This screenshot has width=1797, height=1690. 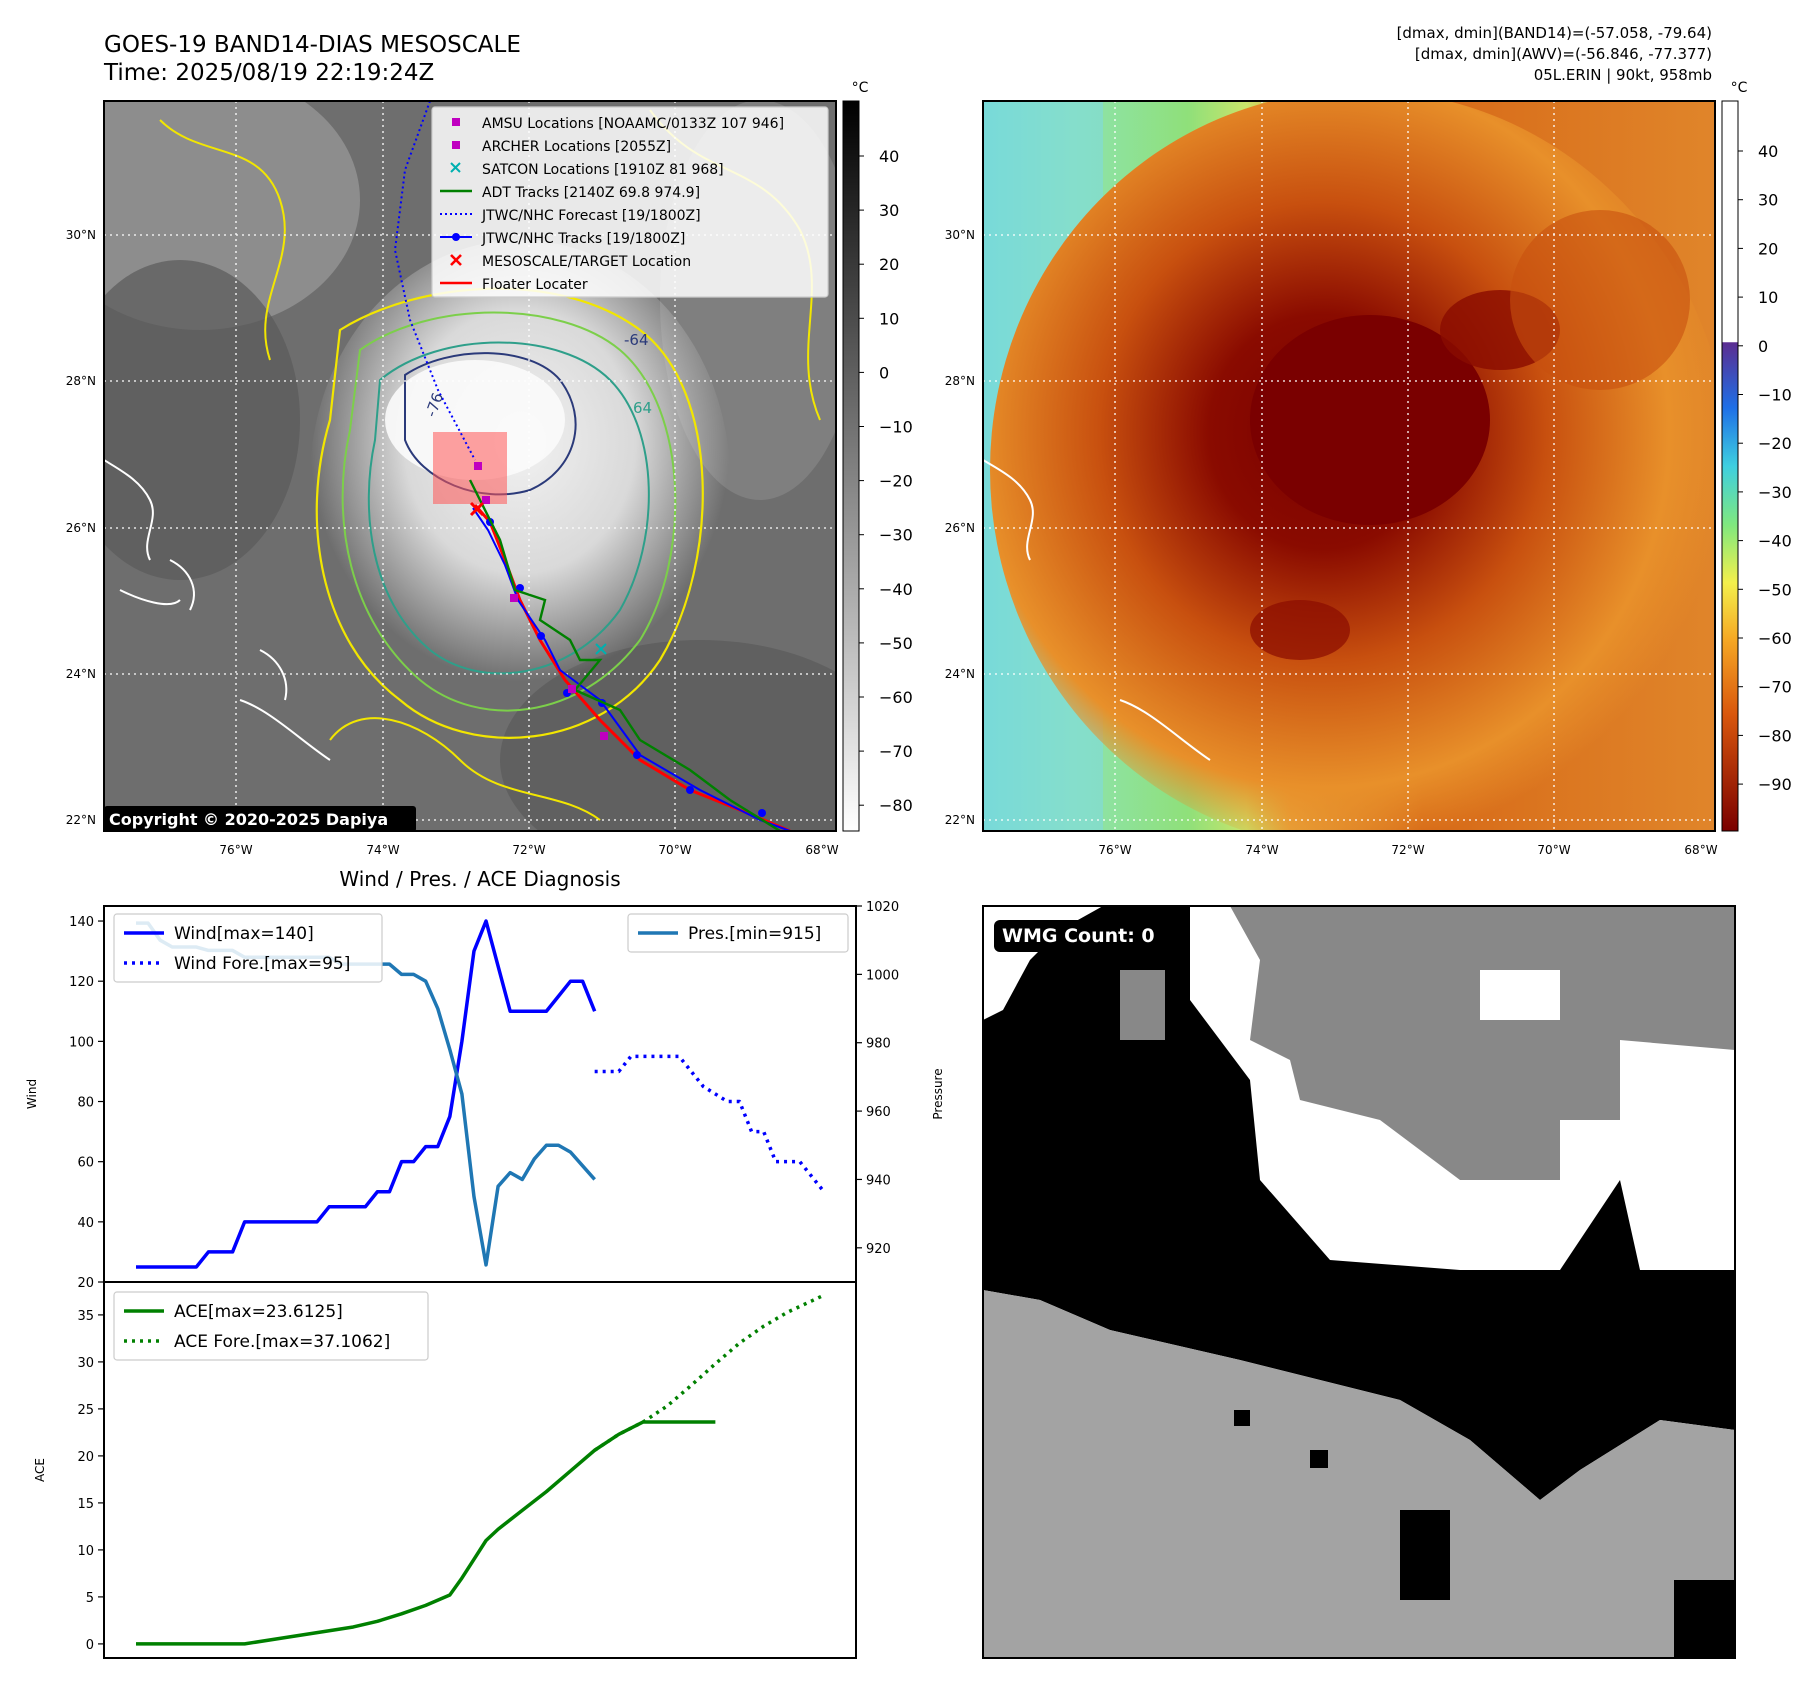 What do you see at coordinates (1008, 510) in the screenshot?
I see `awv-coastline` at bounding box center [1008, 510].